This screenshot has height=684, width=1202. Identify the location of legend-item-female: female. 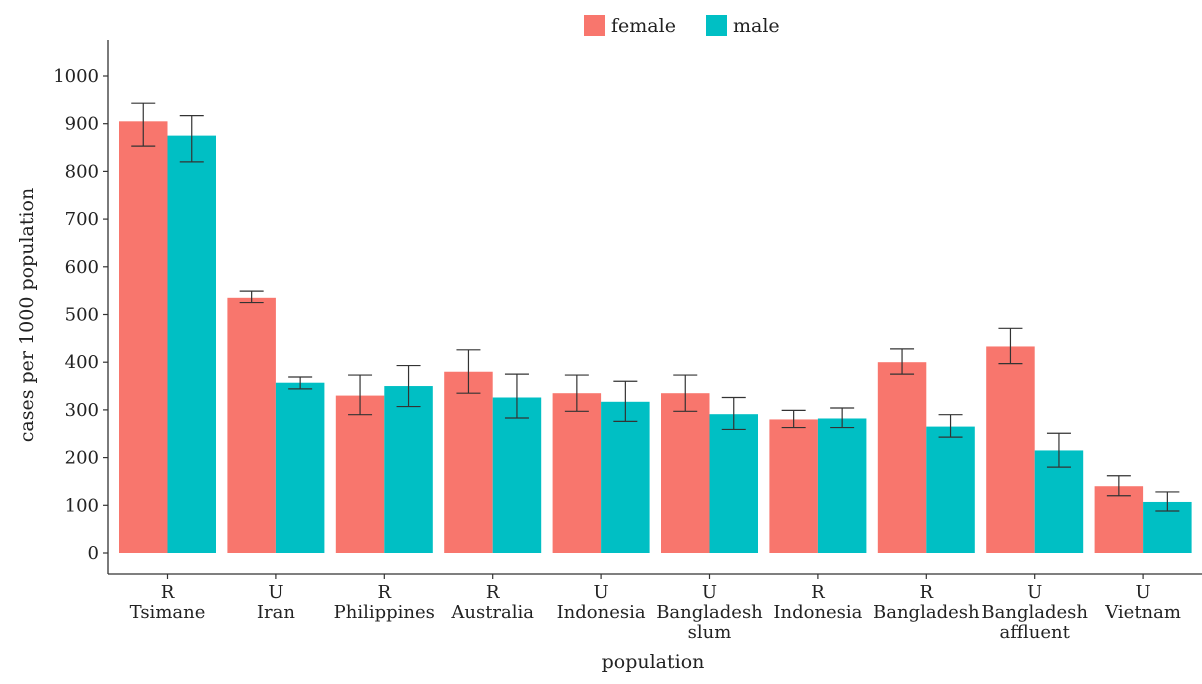
(630, 26).